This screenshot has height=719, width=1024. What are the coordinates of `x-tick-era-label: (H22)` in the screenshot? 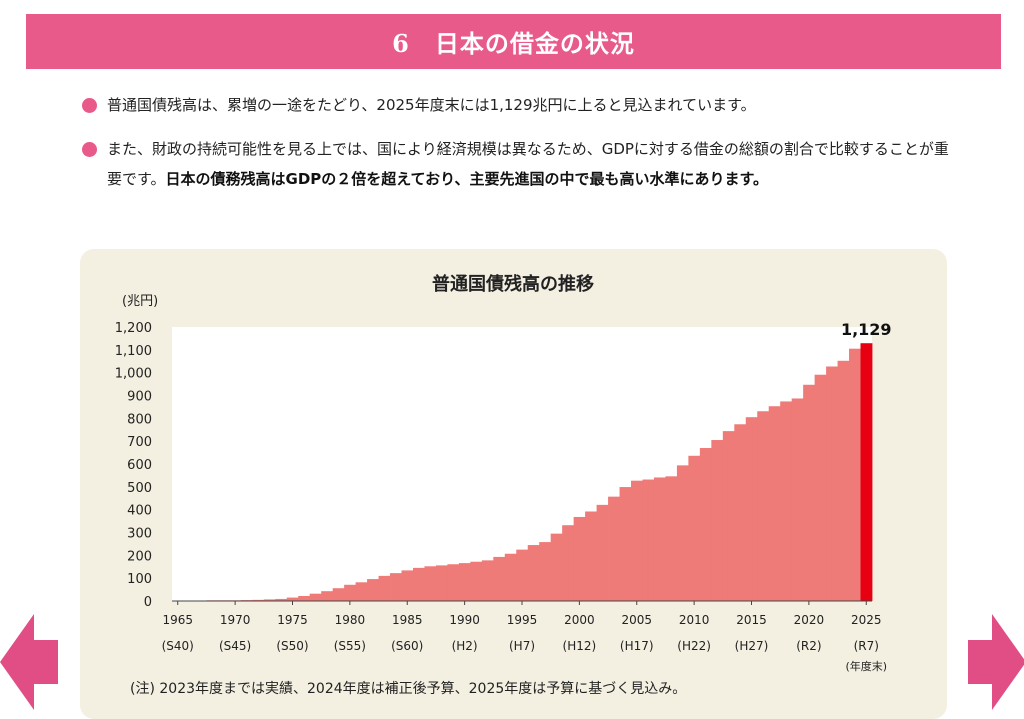 It's located at (694, 646).